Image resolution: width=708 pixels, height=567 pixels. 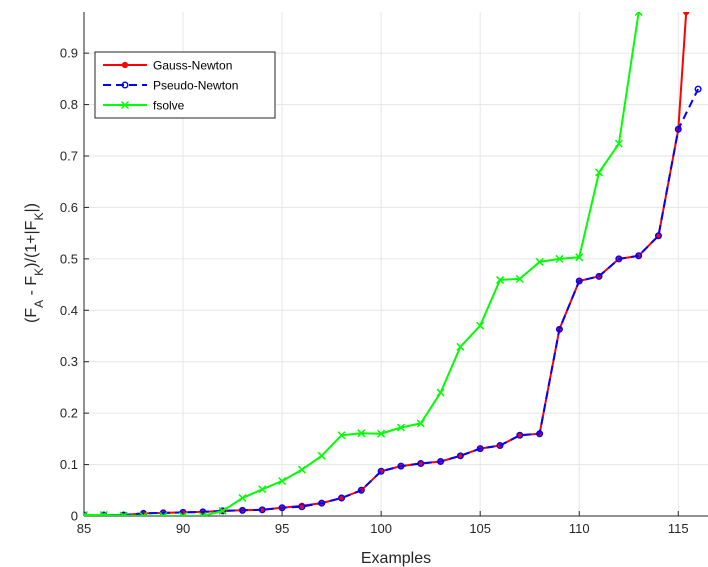 I want to click on y-tick-label: 0.9, so click(x=69, y=53).